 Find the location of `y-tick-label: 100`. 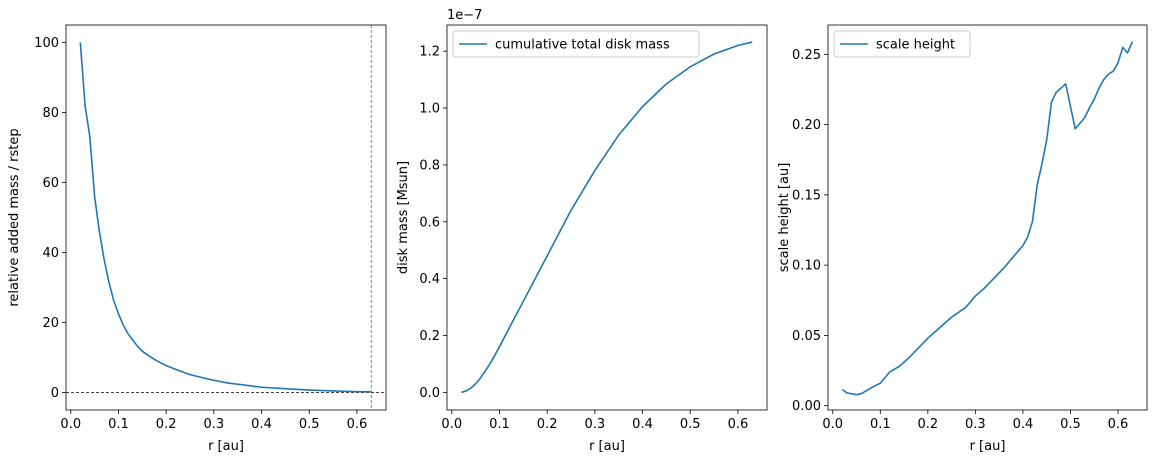

y-tick-label: 100 is located at coordinates (46, 43).